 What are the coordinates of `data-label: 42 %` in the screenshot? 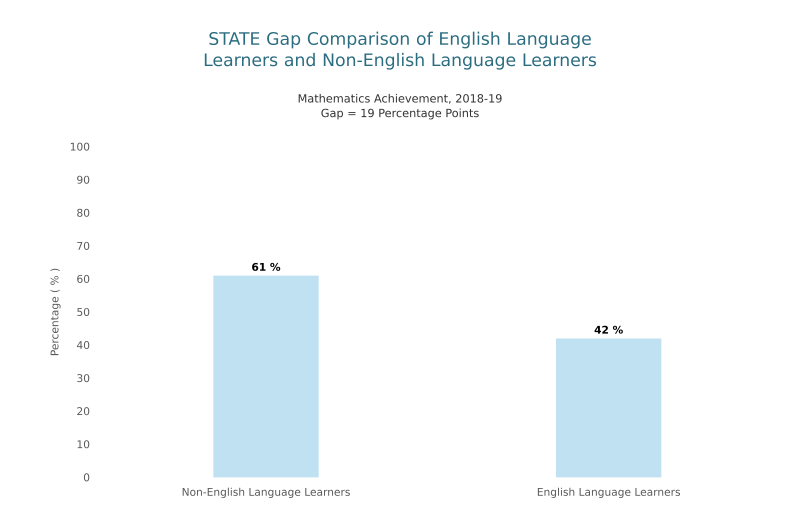 It's located at (608, 330).